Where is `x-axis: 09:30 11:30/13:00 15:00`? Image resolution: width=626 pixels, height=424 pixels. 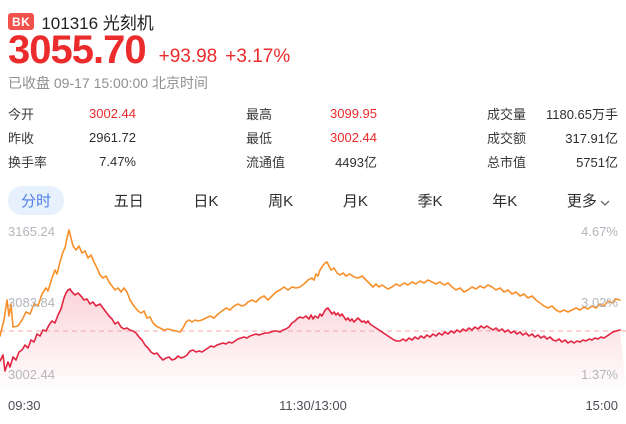 x-axis: 09:30 11:30/13:00 15:00 is located at coordinates (313, 405).